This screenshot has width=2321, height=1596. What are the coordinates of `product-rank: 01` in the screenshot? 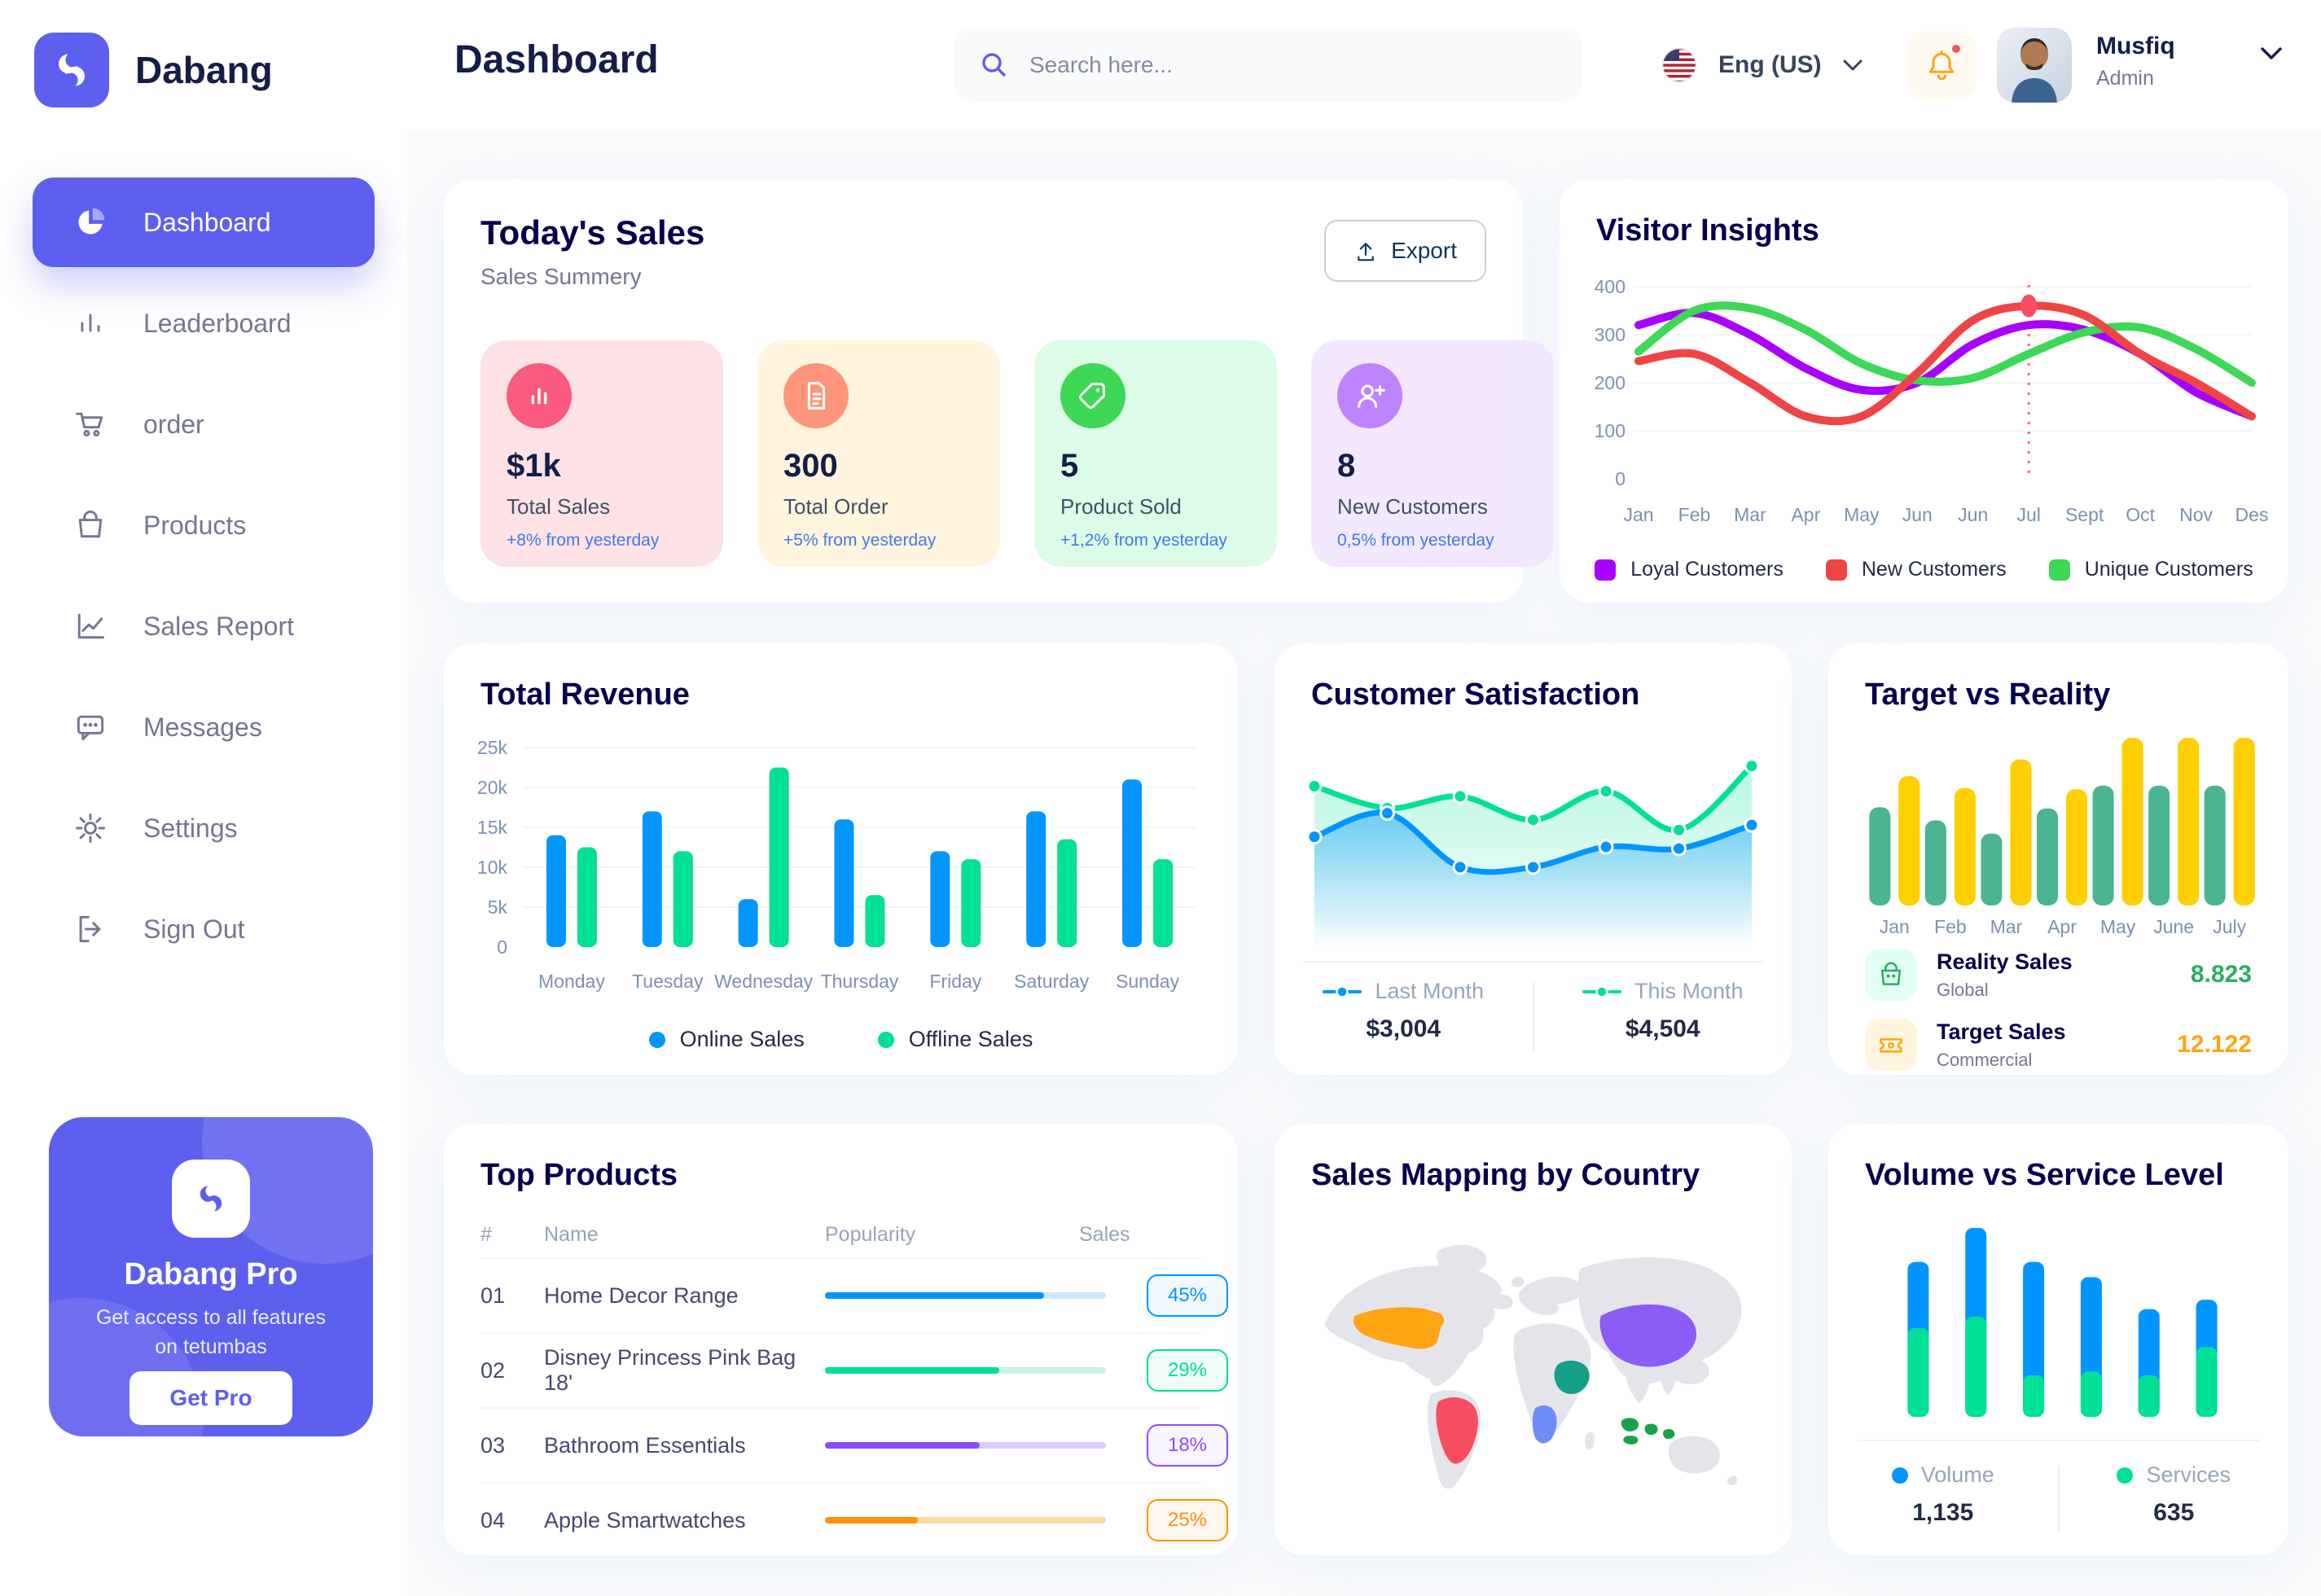 It's located at (493, 1295).